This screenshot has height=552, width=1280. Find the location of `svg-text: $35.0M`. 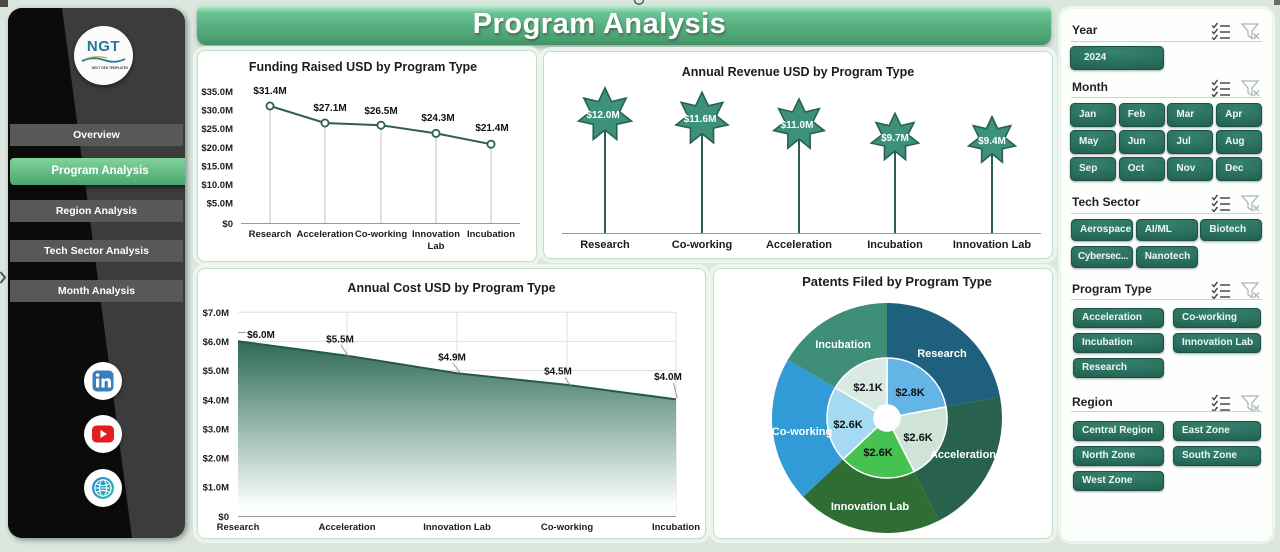

svg-text: $35.0M is located at coordinates (217, 92).